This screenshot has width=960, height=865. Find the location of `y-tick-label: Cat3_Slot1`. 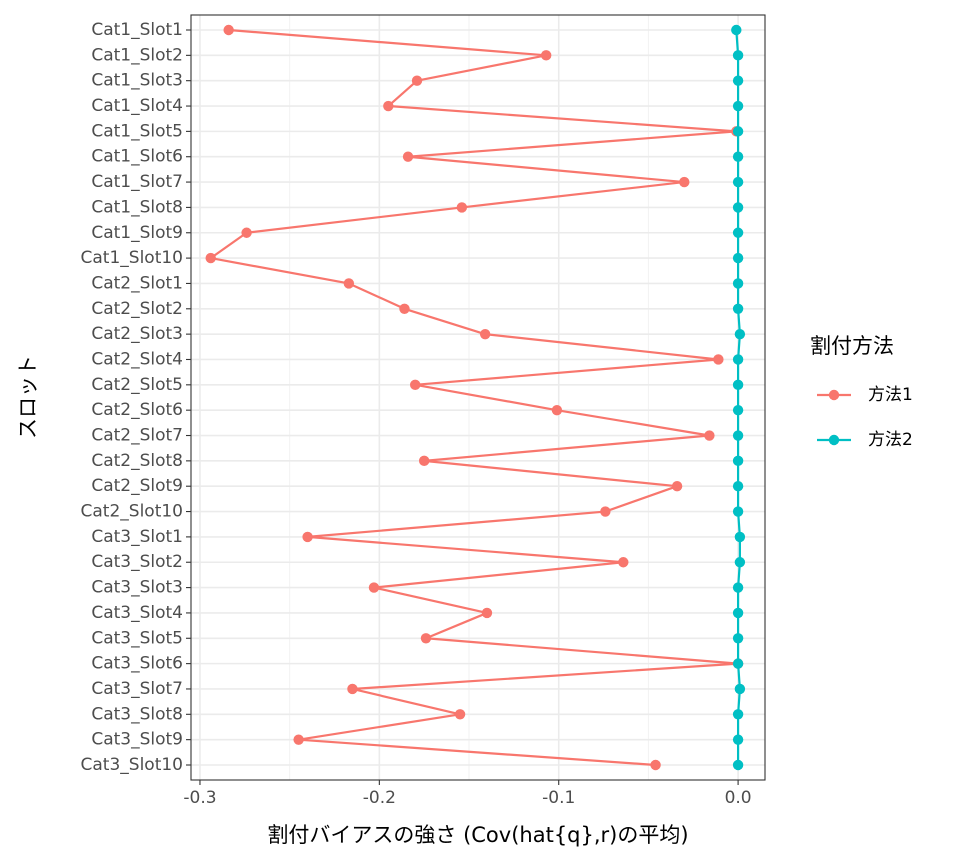

y-tick-label: Cat3_Slot1 is located at coordinates (137, 537).